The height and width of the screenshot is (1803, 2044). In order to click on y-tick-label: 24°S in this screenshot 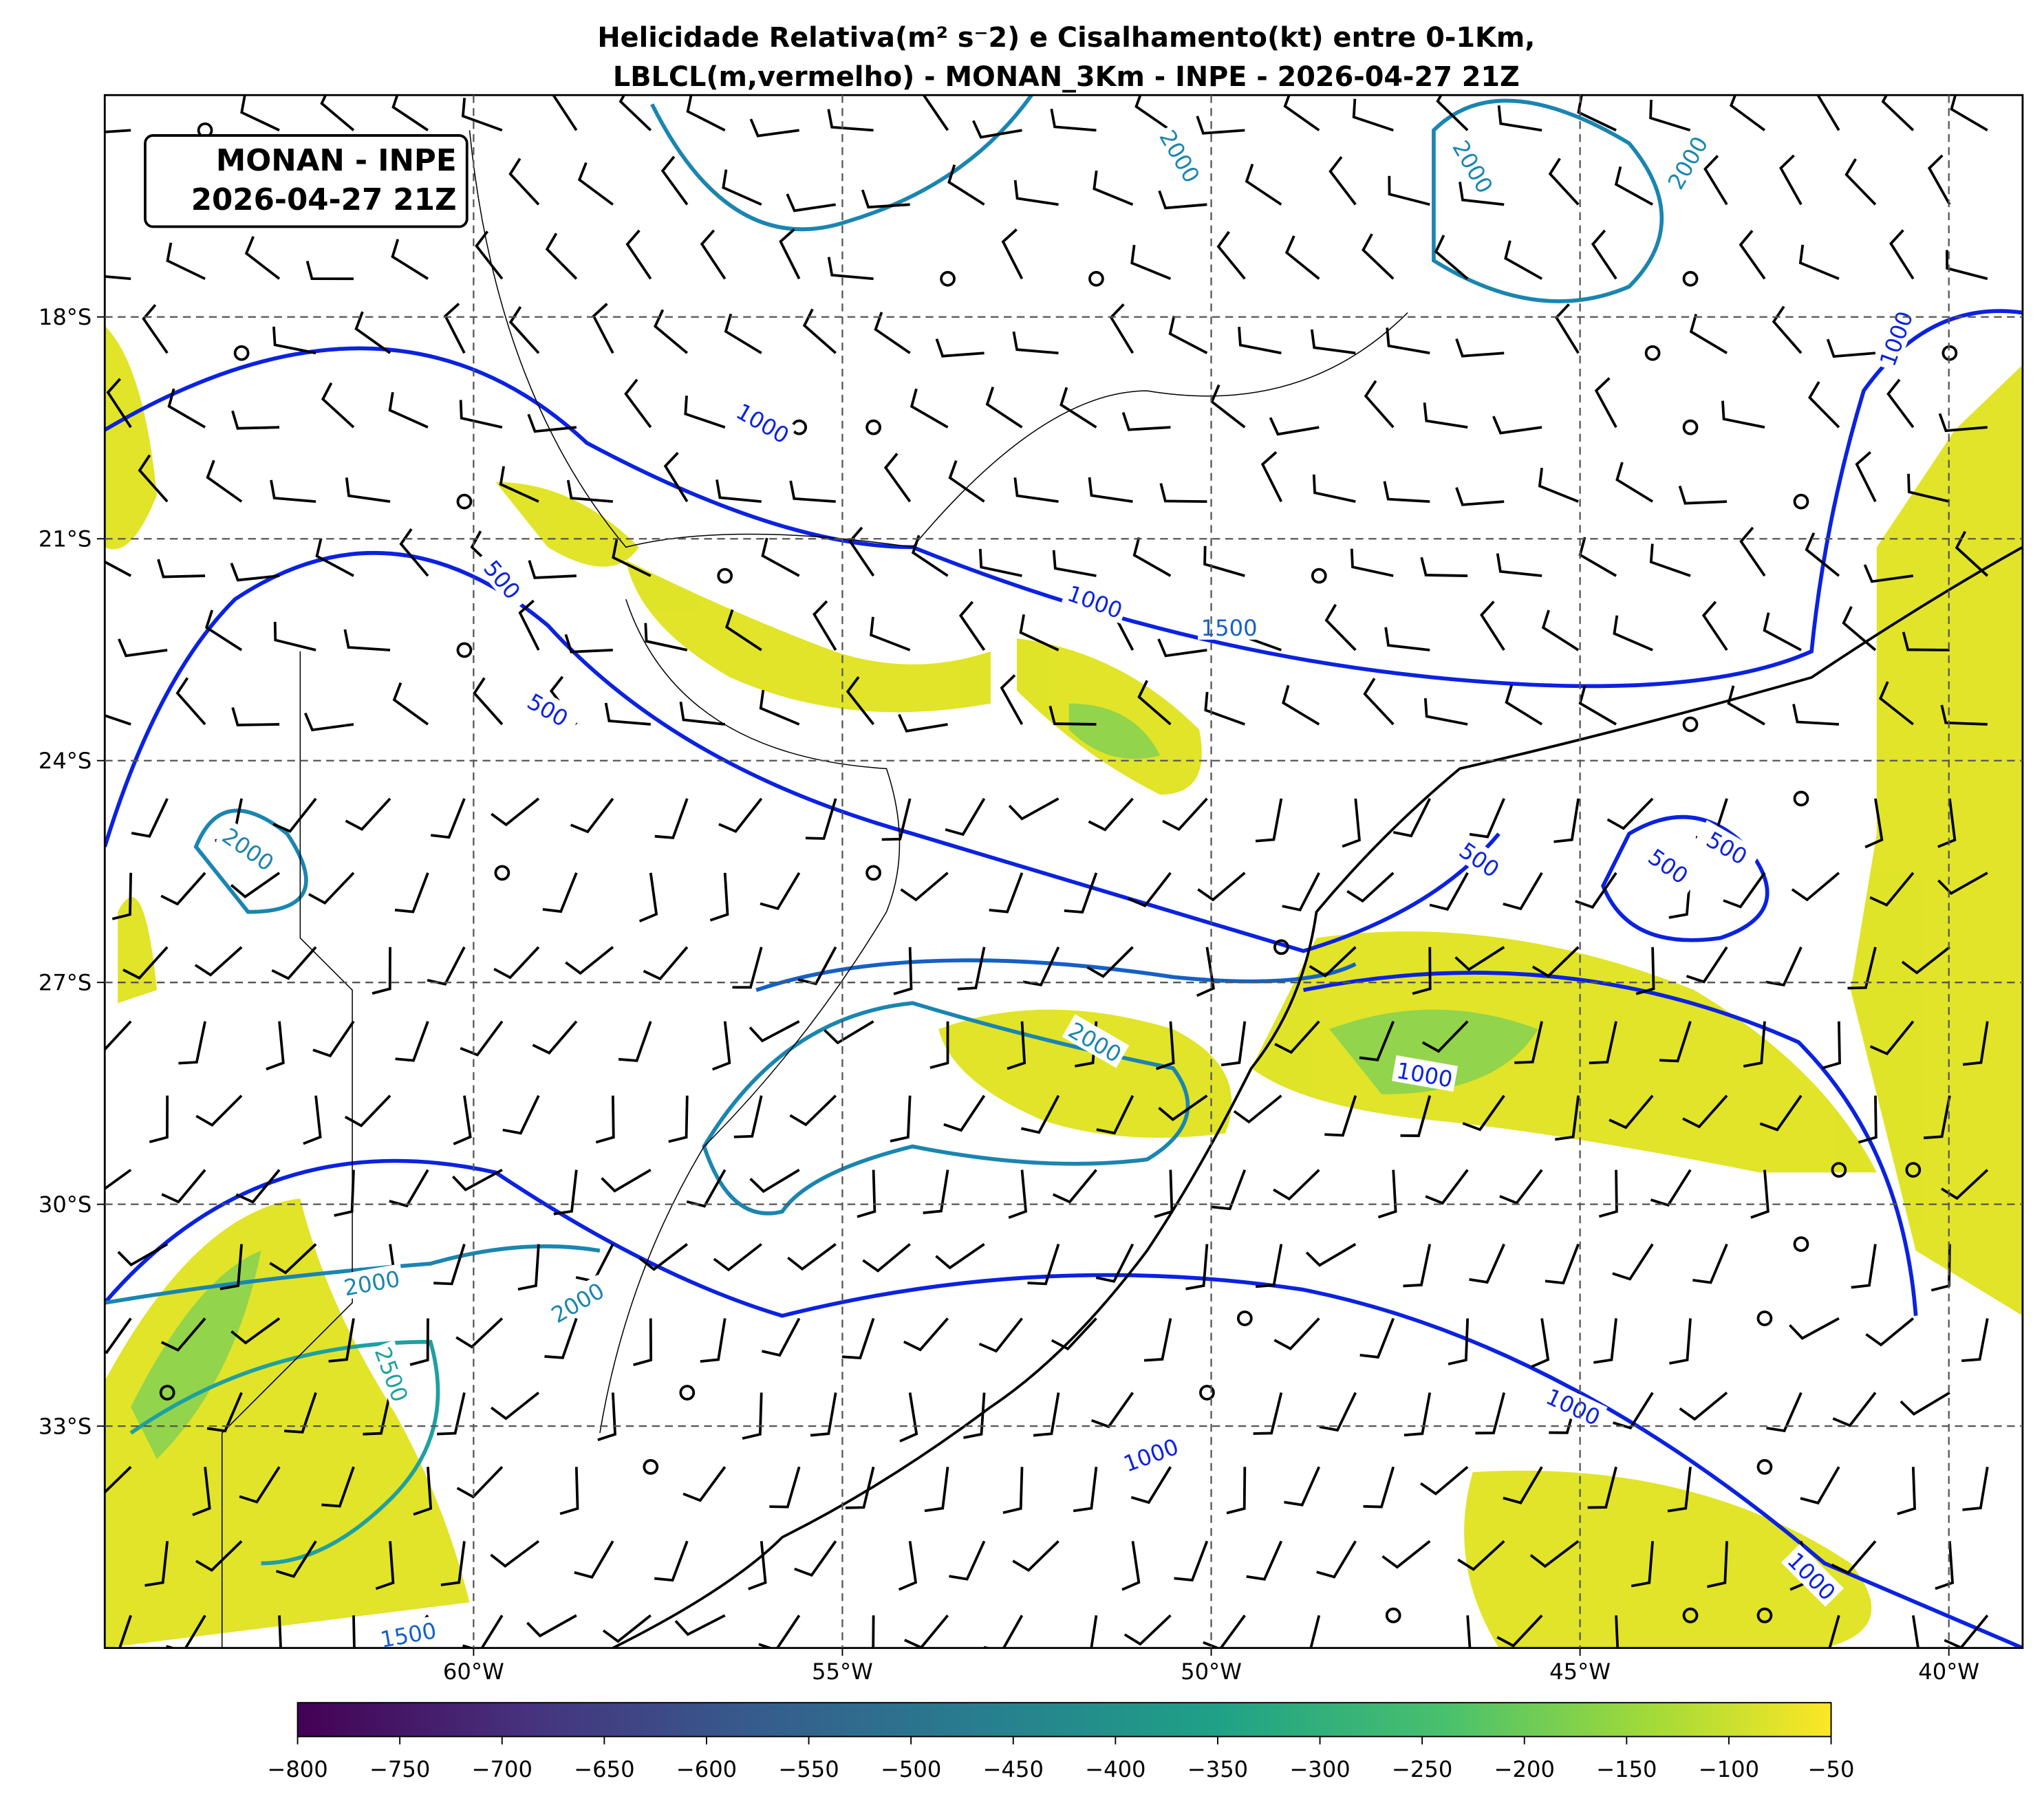, I will do `click(65, 761)`.